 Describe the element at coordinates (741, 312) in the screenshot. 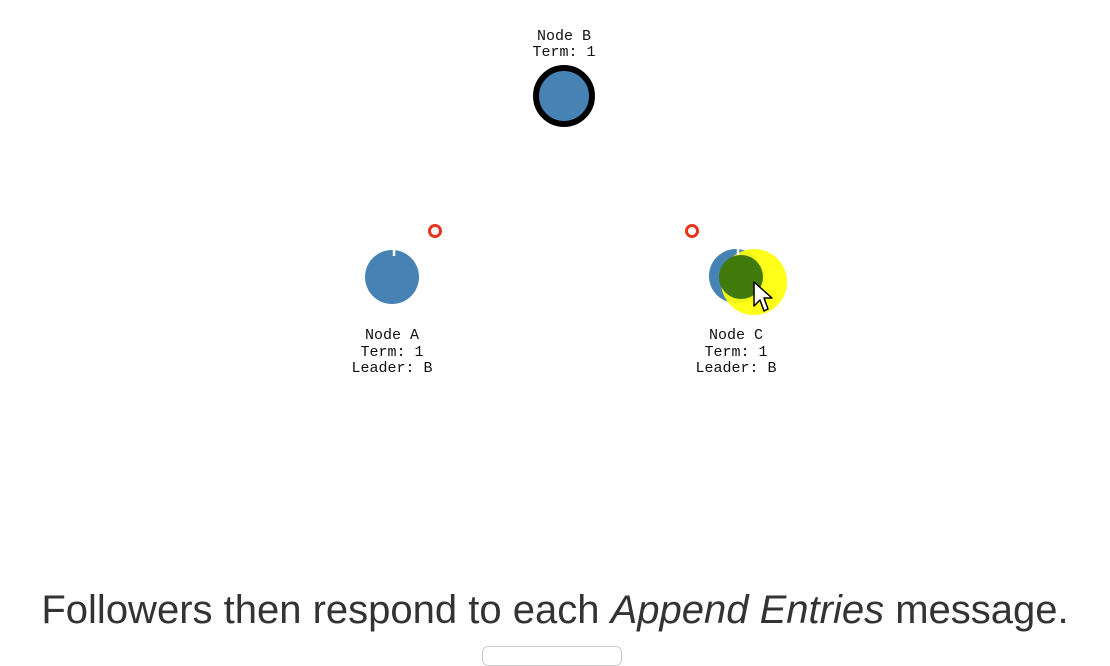

I see `node-c: Node C Term: 1 Leader: B` at that location.